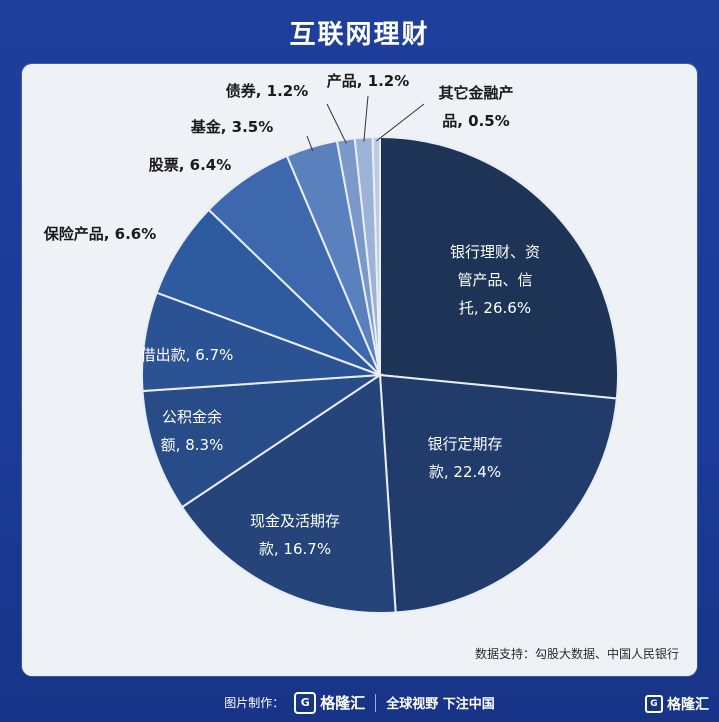 This screenshot has height=722, width=719. Describe the element at coordinates (688, 705) in the screenshot. I see `corner-logo-text: 格隆汇` at that location.